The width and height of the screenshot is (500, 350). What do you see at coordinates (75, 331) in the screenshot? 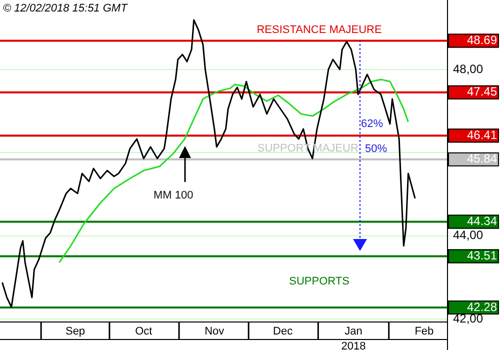
I see `x-tick-label: Sep` at bounding box center [75, 331].